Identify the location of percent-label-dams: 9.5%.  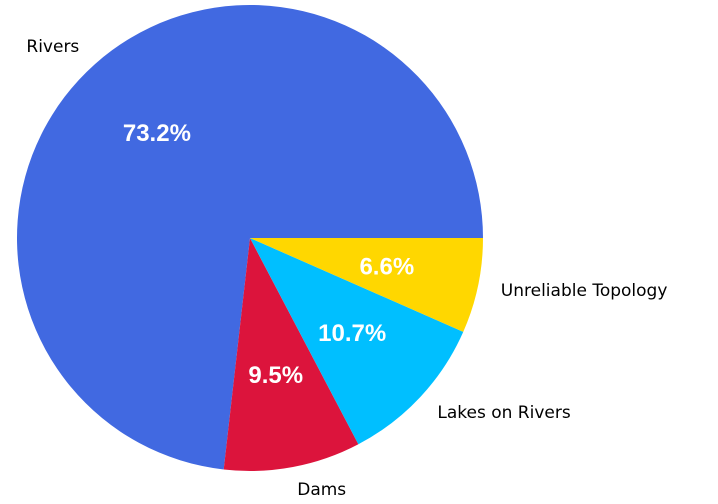
(275, 375).